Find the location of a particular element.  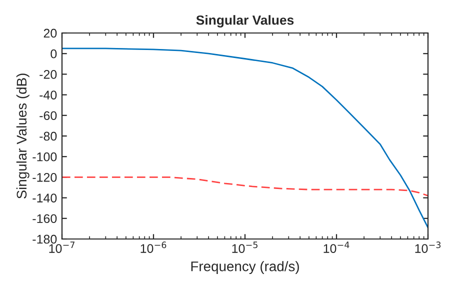

y-tick-label: -100 is located at coordinates (44, 157).